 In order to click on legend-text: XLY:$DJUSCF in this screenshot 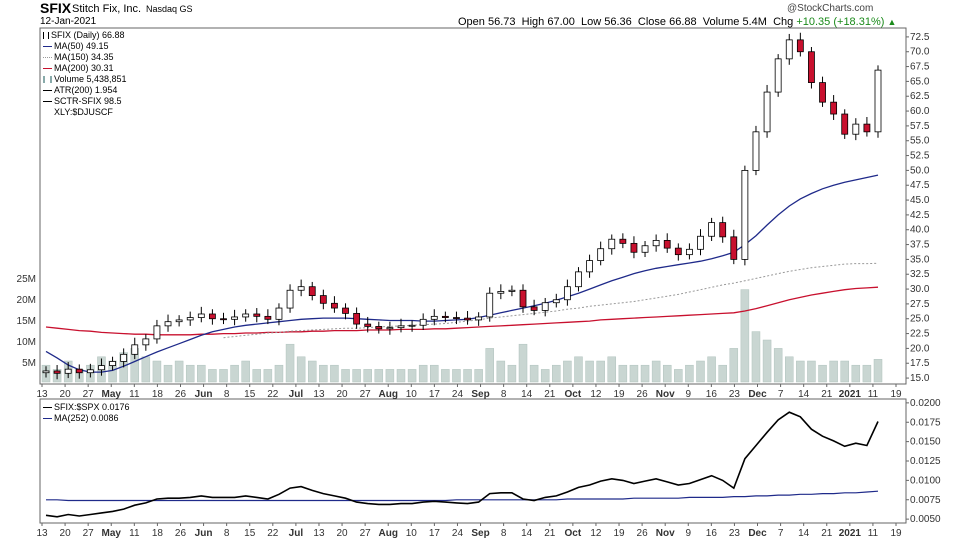, I will do `click(83, 112)`.